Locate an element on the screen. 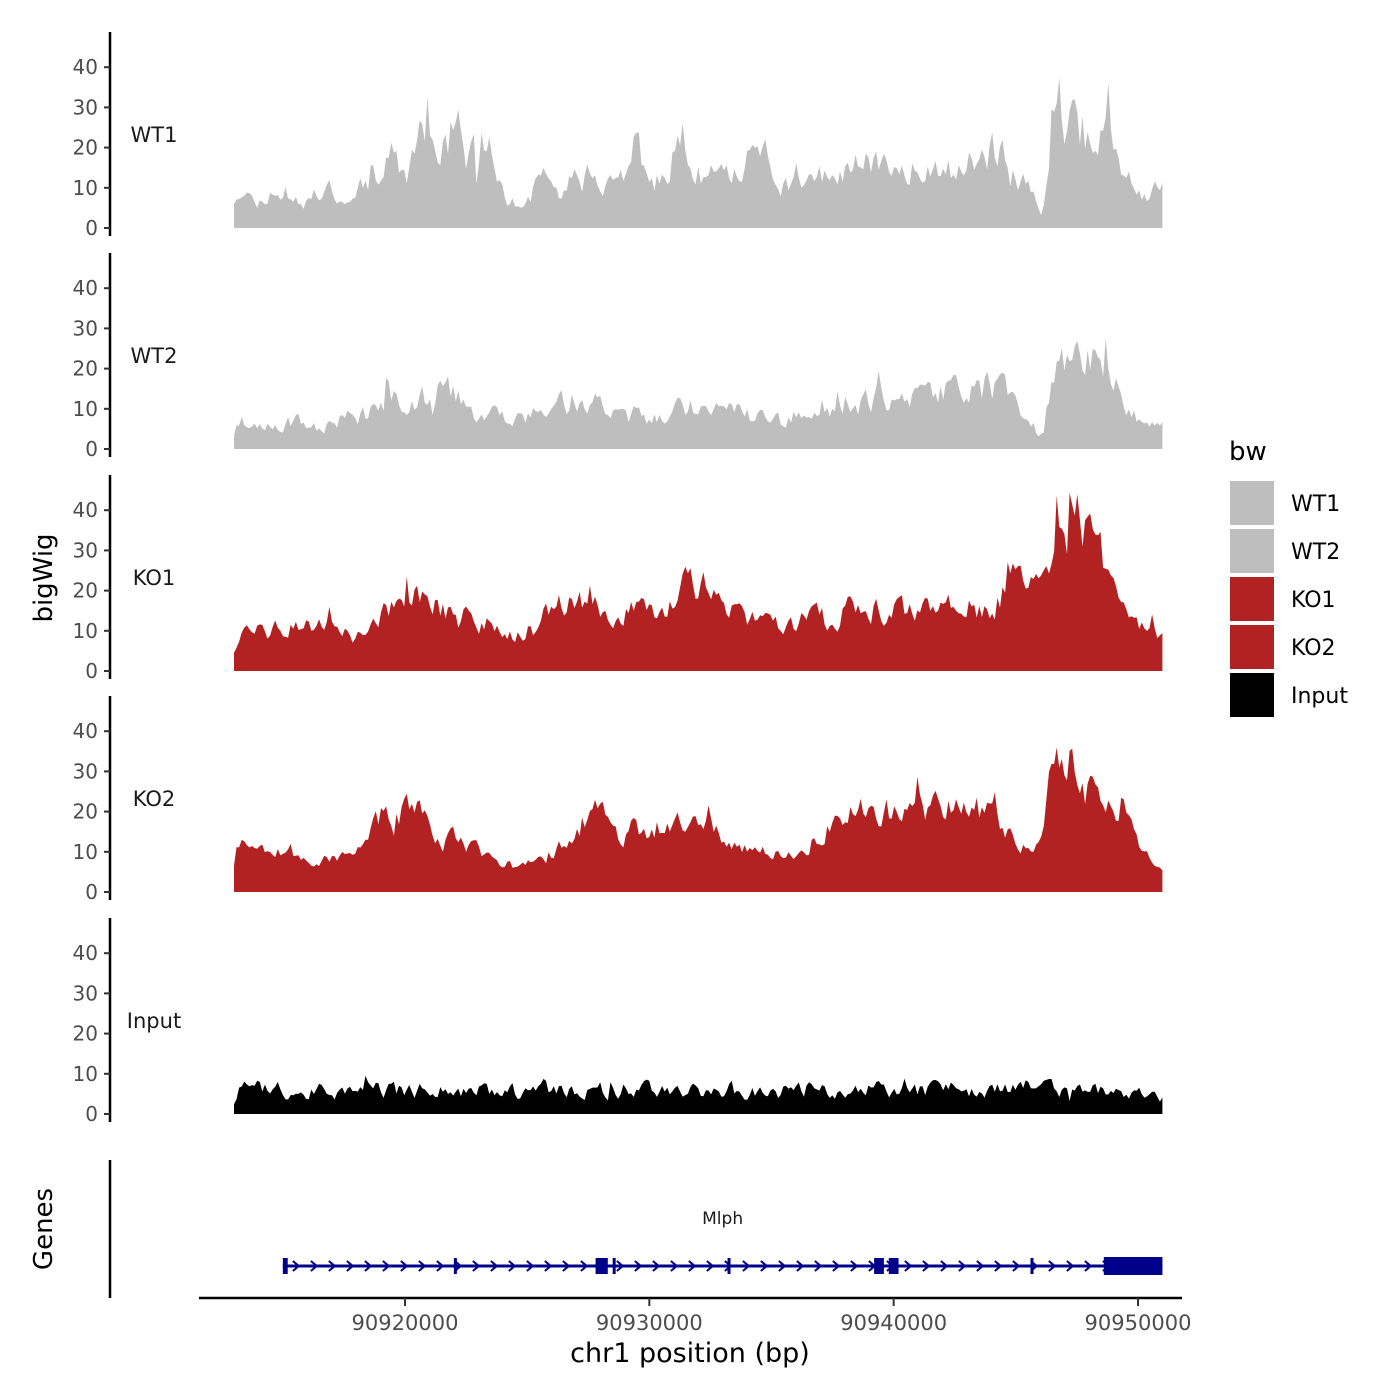  track-area-ko2 is located at coordinates (698, 819).